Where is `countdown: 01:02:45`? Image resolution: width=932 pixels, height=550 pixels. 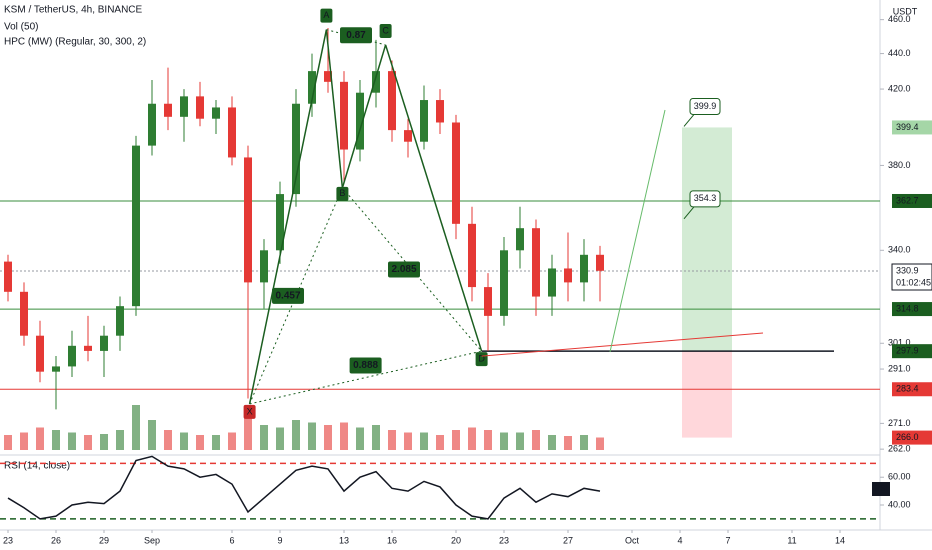
countdown: 01:02:45 is located at coordinates (913, 282).